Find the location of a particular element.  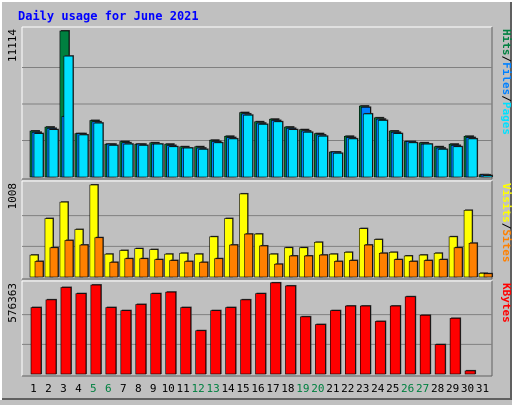

day-label-27: 27 is located at coordinates (422, 388).